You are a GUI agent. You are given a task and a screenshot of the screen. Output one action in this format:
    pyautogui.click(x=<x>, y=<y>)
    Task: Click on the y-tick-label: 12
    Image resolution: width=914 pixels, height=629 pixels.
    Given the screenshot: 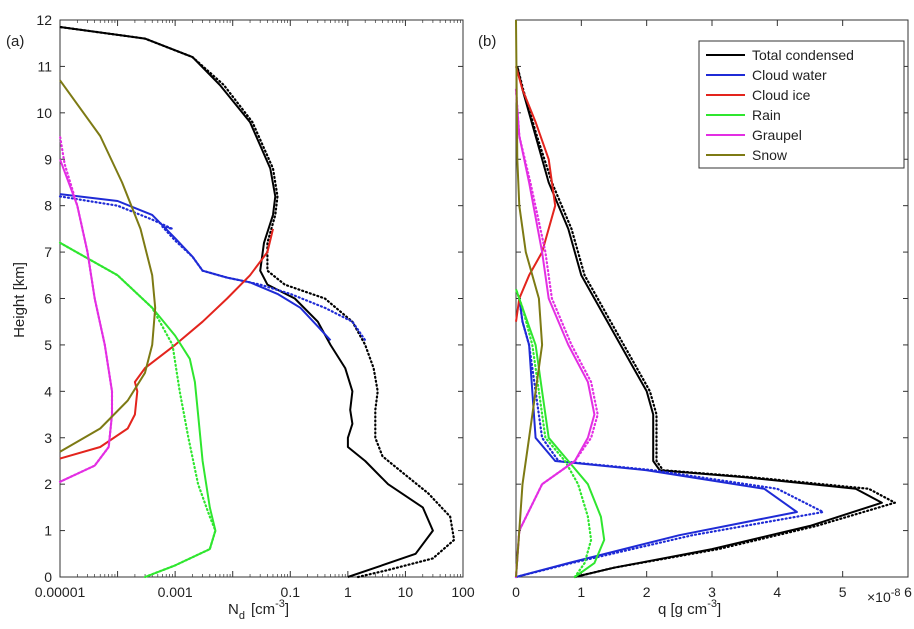 What is the action you would take?
    pyautogui.click(x=44, y=20)
    